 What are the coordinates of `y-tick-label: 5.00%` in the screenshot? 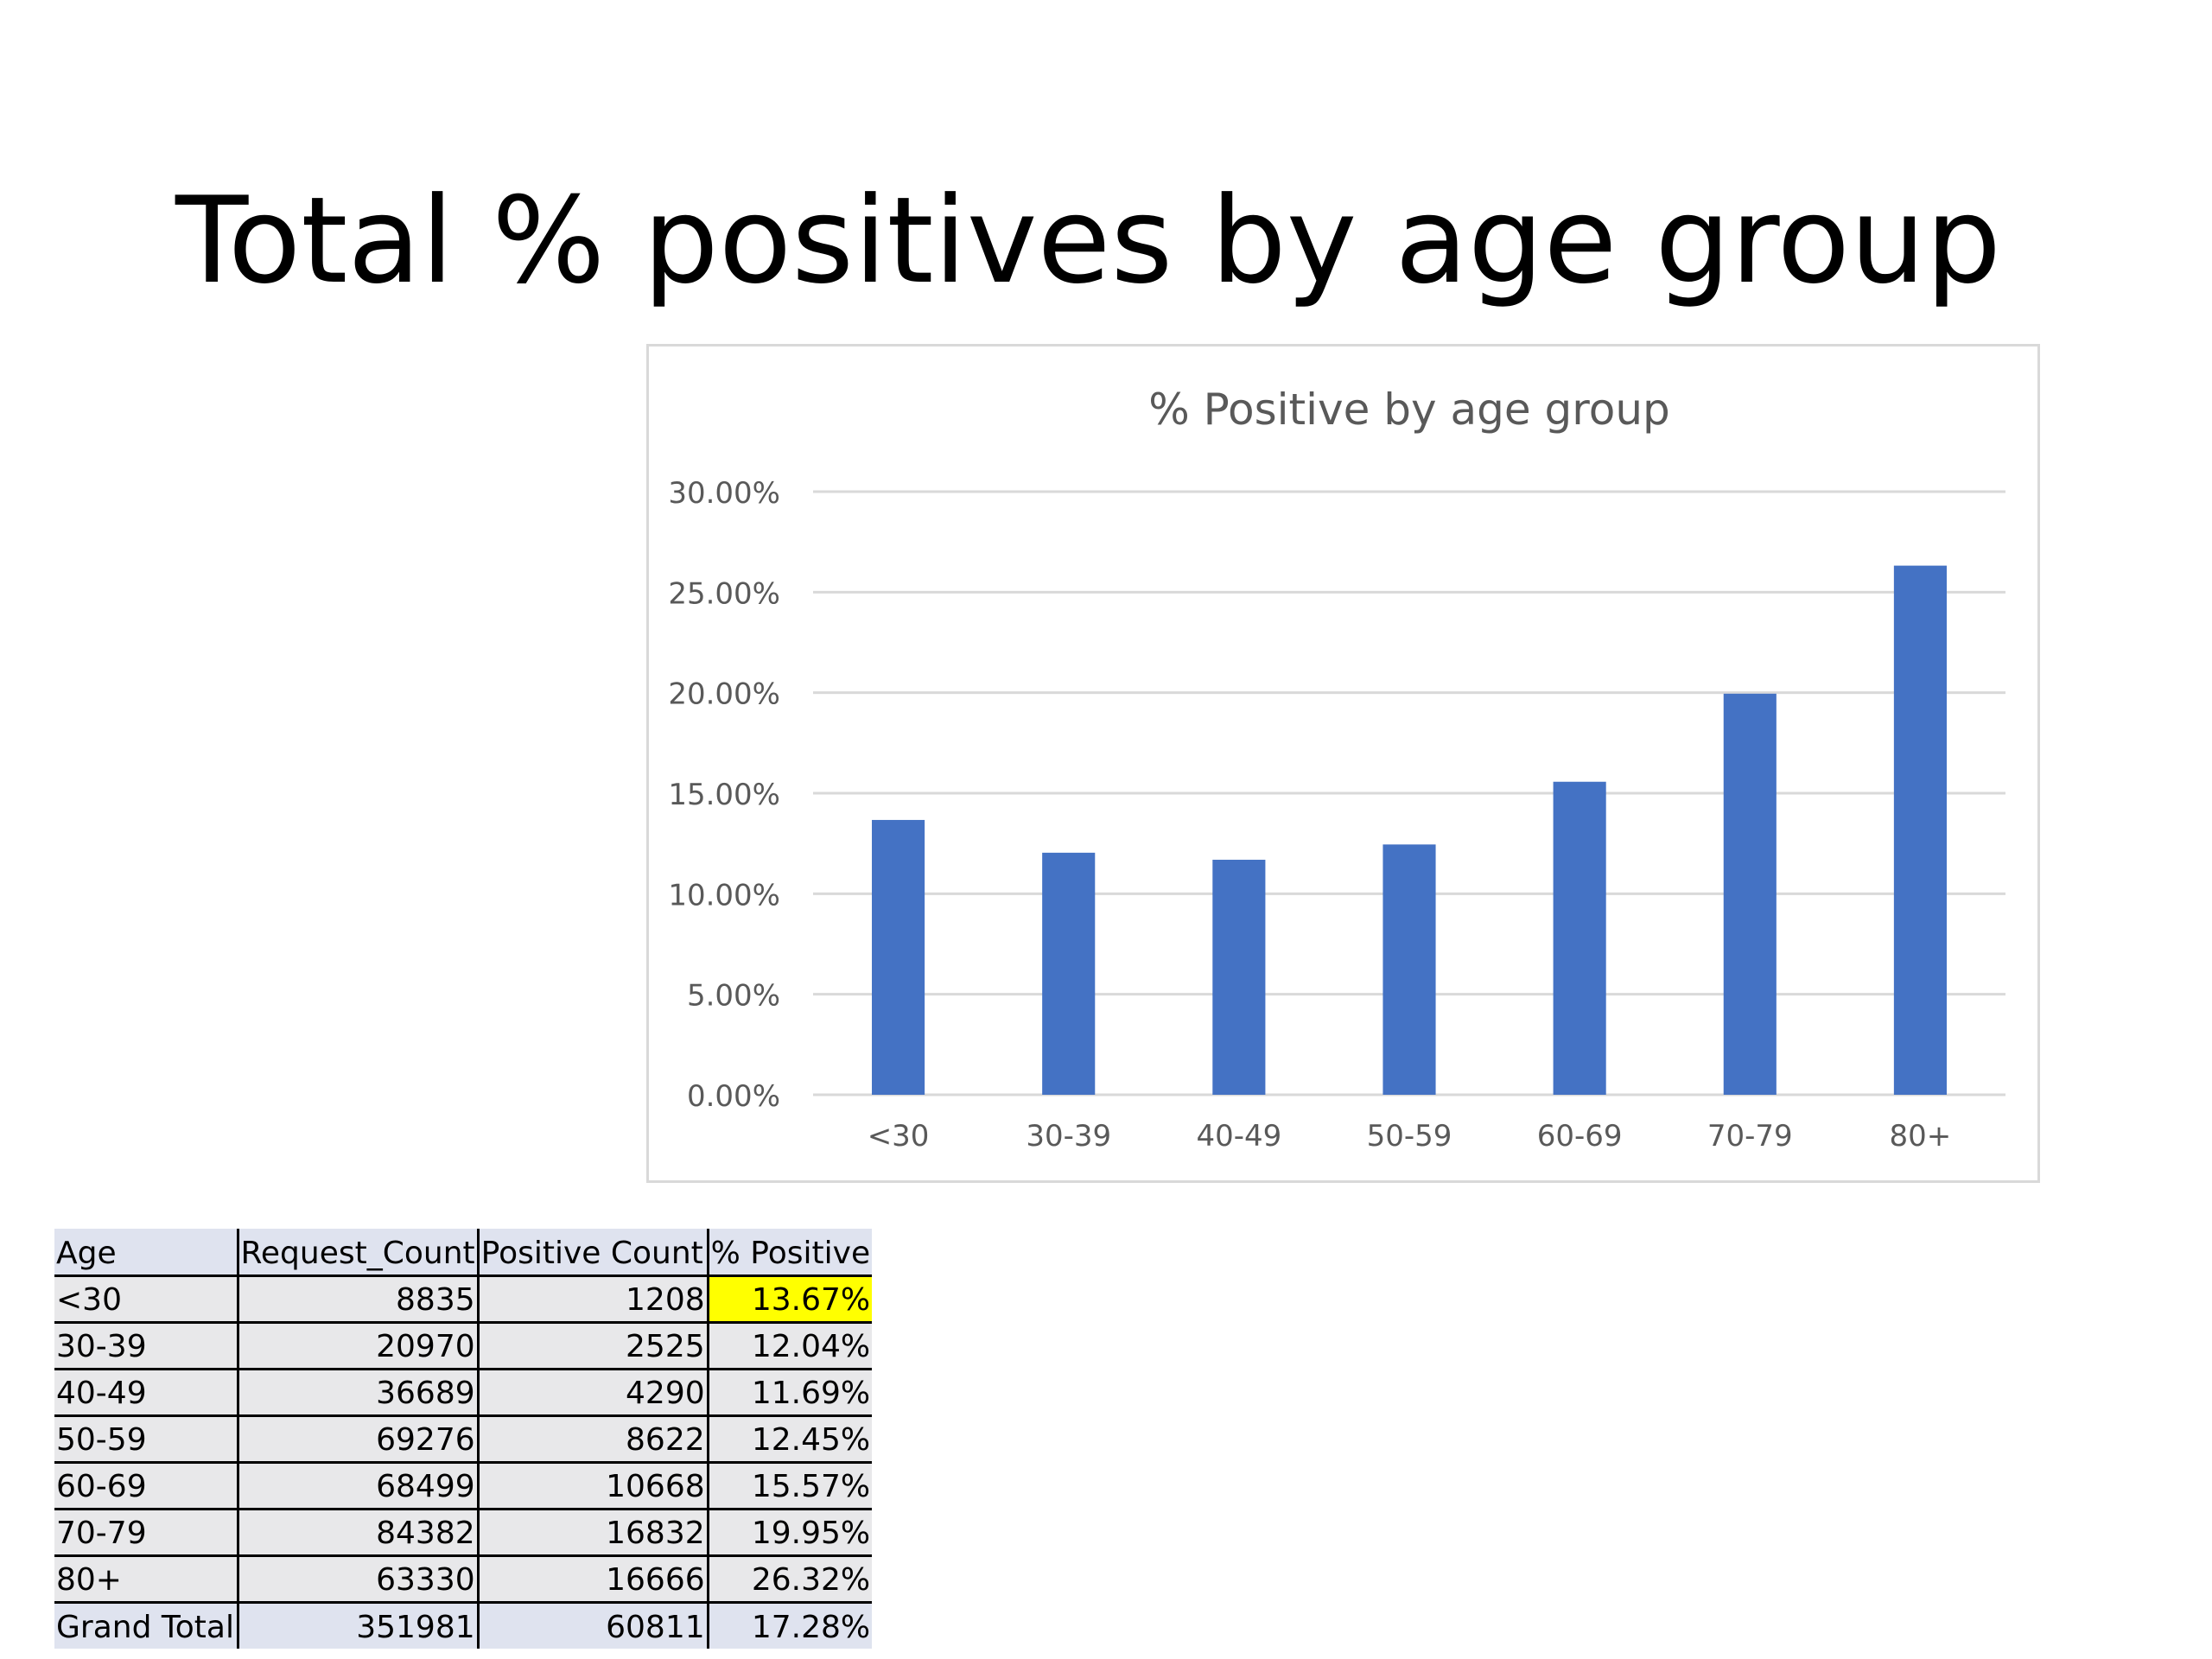 It's located at (733, 996).